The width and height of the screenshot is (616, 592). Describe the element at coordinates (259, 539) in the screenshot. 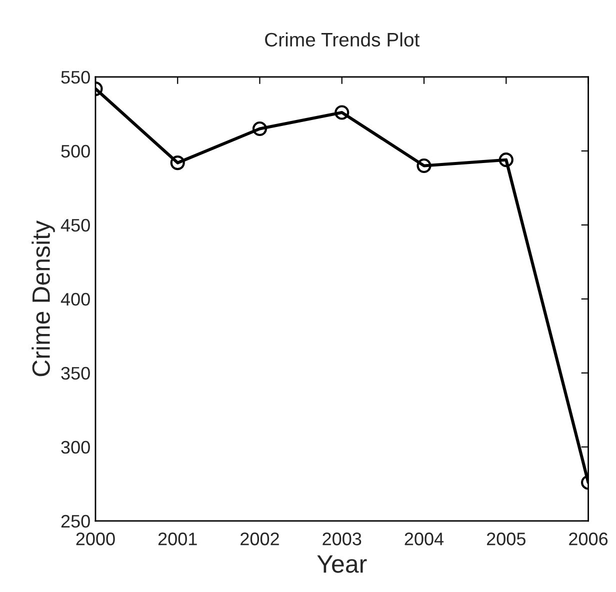

I see `x-tick-label: 2002` at that location.